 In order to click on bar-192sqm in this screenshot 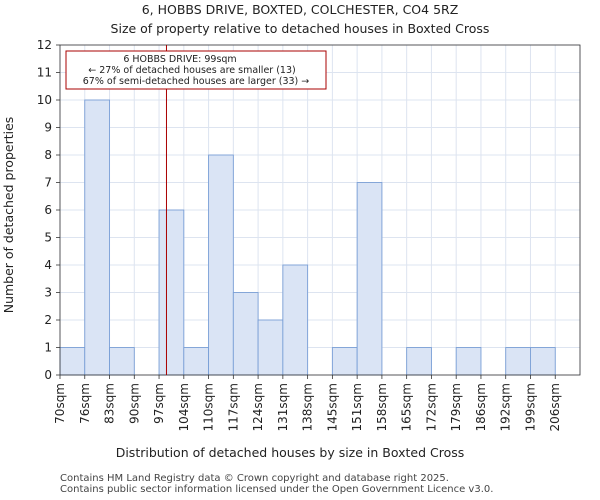, I will do `click(518, 361)`.